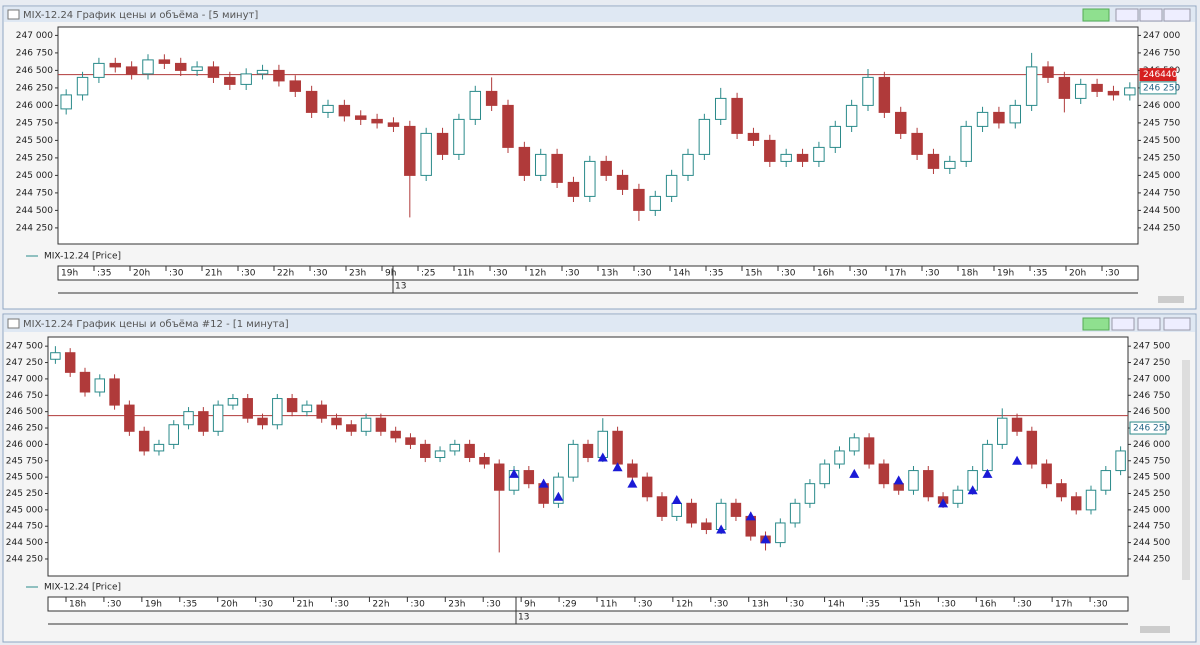  I want to click on window-icon, so click(13, 14).